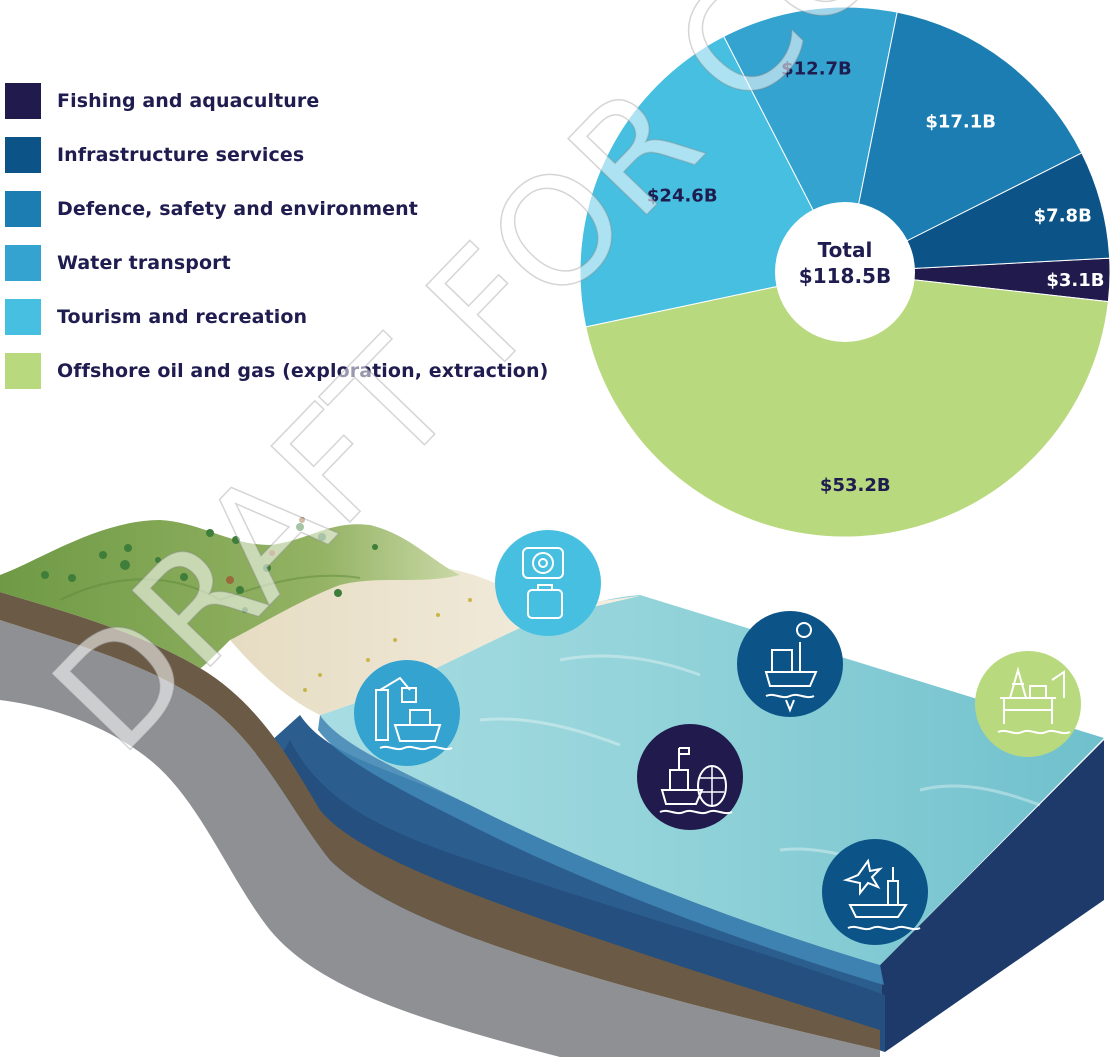 This screenshot has width=1110, height=1057. What do you see at coordinates (1075, 280) in the screenshot?
I see `pie-slice-label: $3.1B` at bounding box center [1075, 280].